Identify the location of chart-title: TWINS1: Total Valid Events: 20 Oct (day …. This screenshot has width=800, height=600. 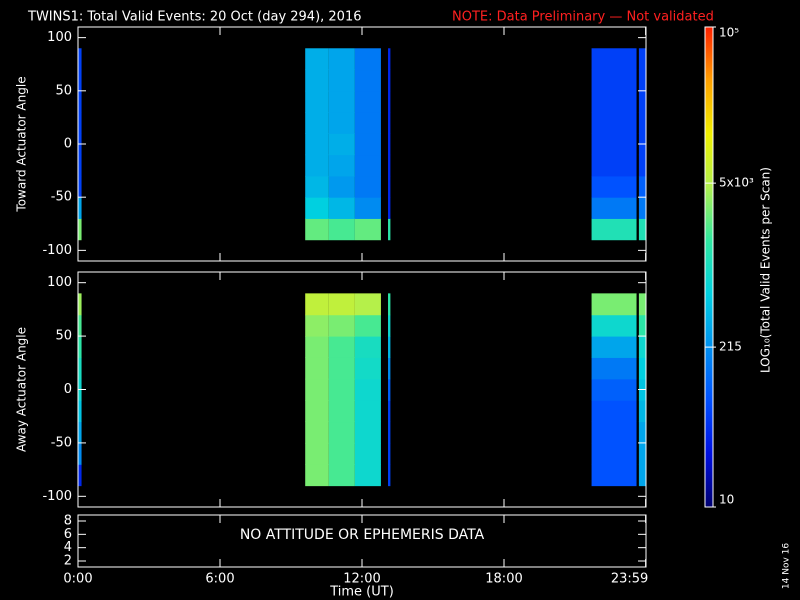
(194, 17).